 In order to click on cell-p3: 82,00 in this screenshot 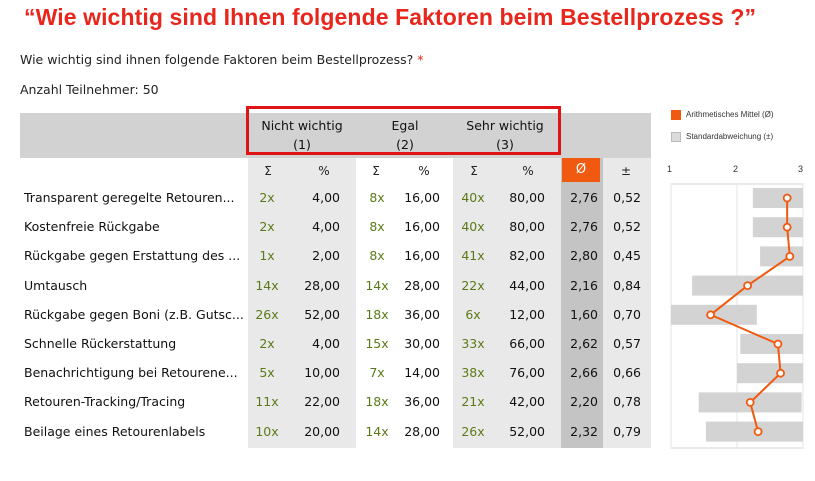, I will do `click(527, 256)`.